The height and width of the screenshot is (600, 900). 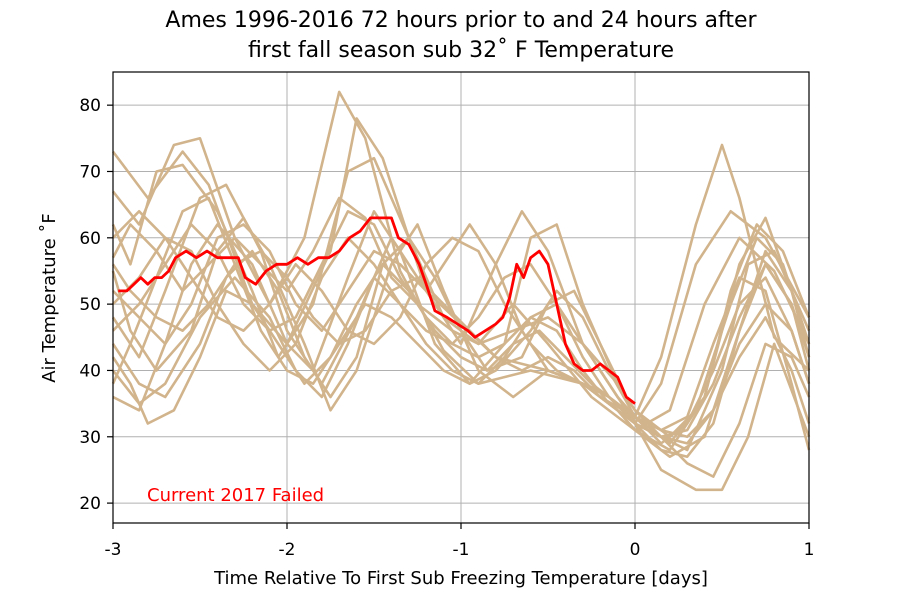 What do you see at coordinates (287, 550) in the screenshot?
I see `x-tick-label: -2` at bounding box center [287, 550].